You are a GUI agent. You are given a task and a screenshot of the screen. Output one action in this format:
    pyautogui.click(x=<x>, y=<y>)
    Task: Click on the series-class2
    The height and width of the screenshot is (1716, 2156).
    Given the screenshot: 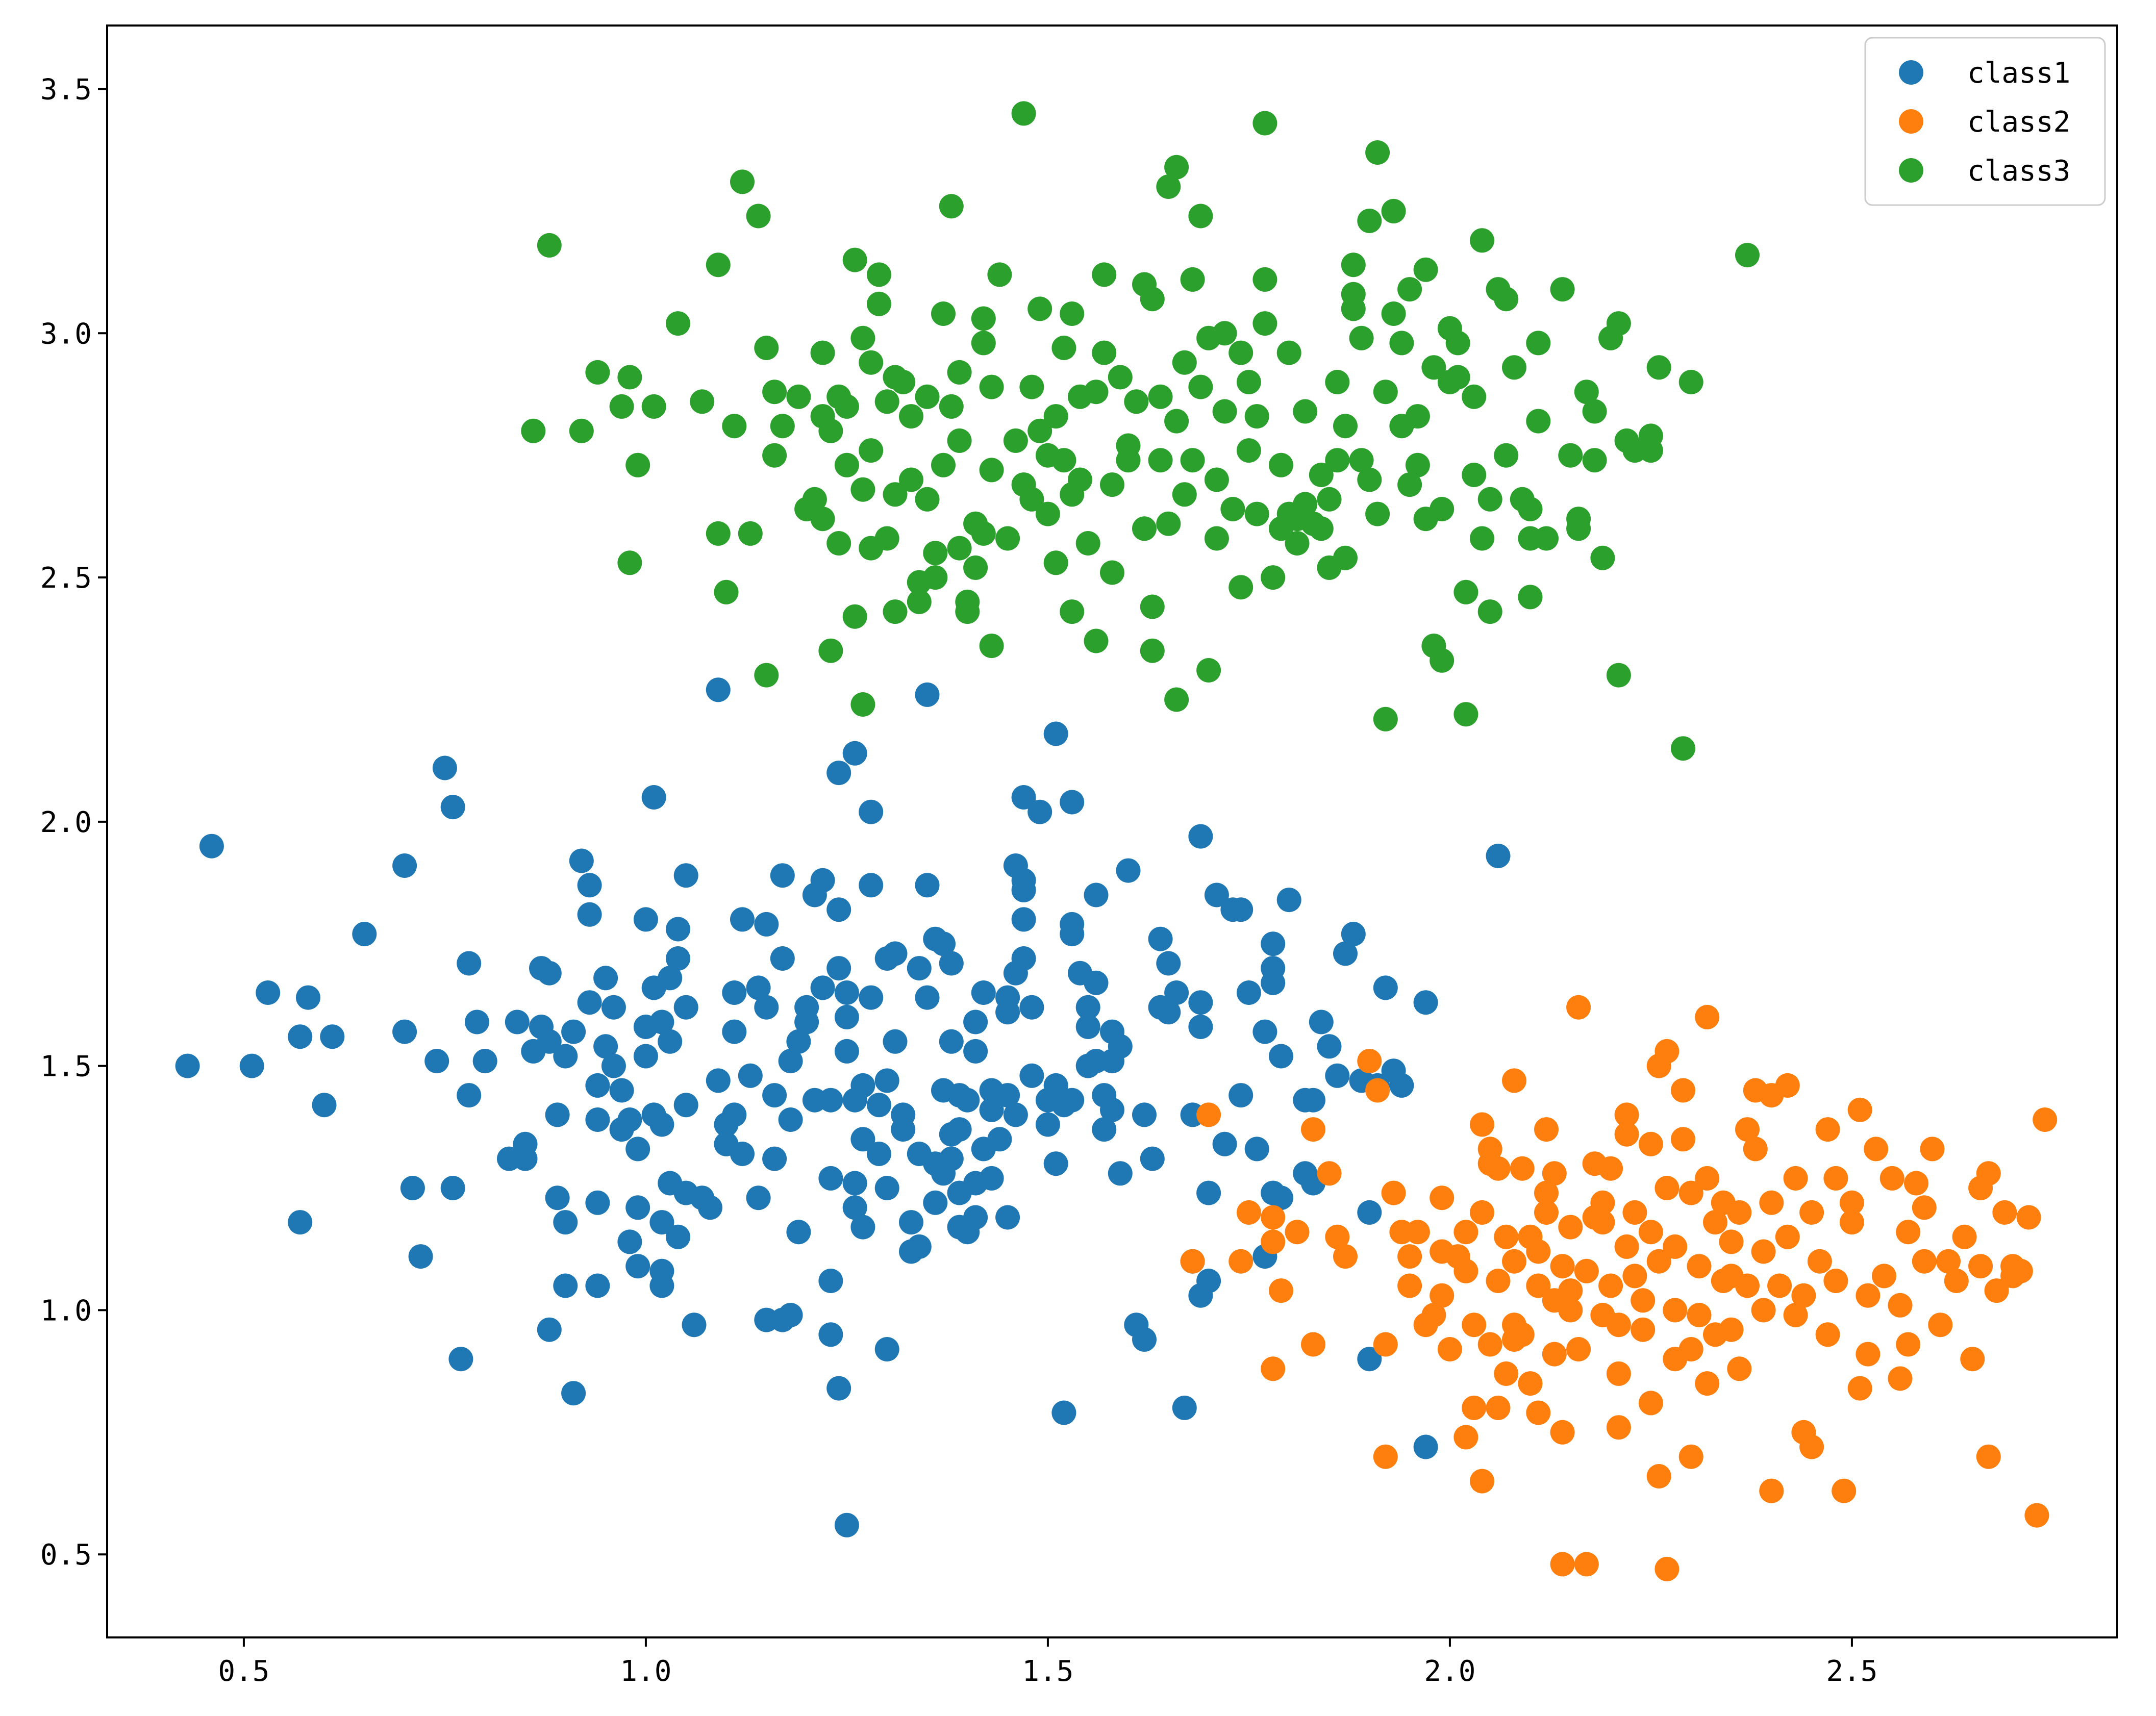 What is the action you would take?
    pyautogui.click(x=1619, y=1288)
    